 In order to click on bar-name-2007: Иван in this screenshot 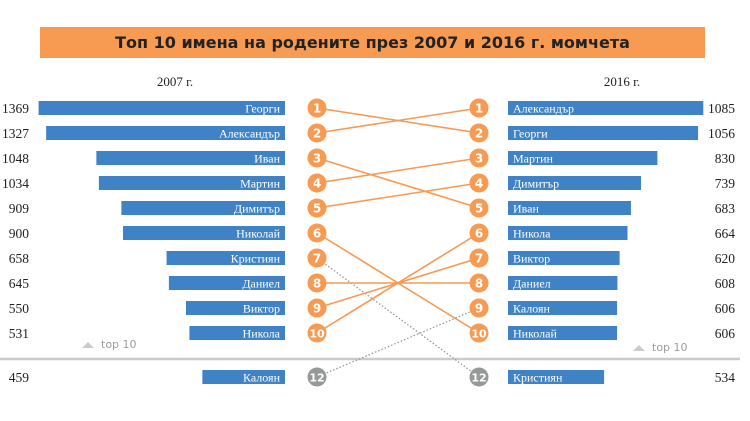, I will do `click(267, 159)`.